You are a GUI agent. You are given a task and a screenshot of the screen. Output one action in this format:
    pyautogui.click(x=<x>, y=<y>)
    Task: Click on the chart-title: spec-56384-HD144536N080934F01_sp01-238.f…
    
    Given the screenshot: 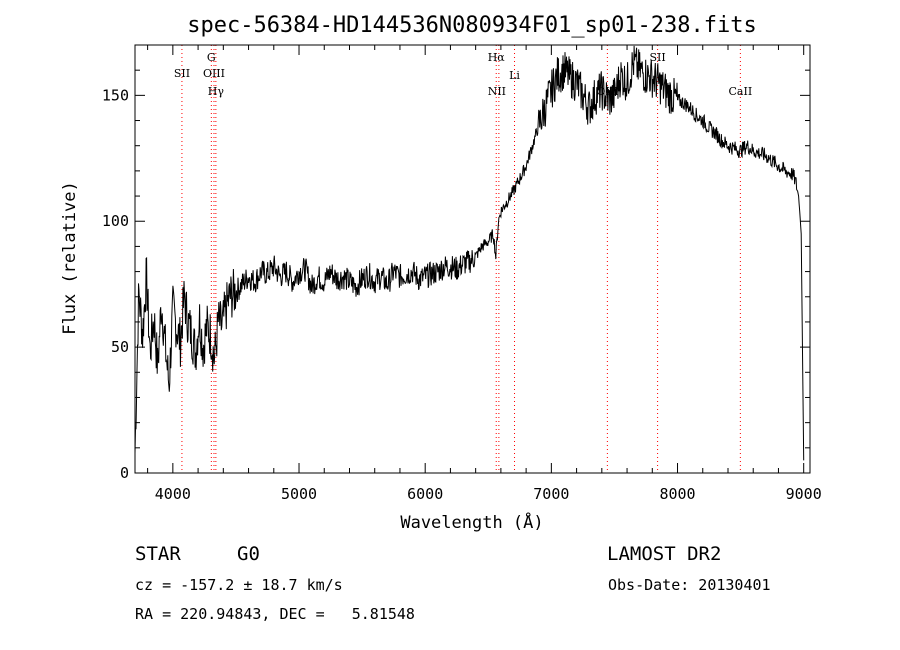 What is the action you would take?
    pyautogui.click(x=472, y=25)
    